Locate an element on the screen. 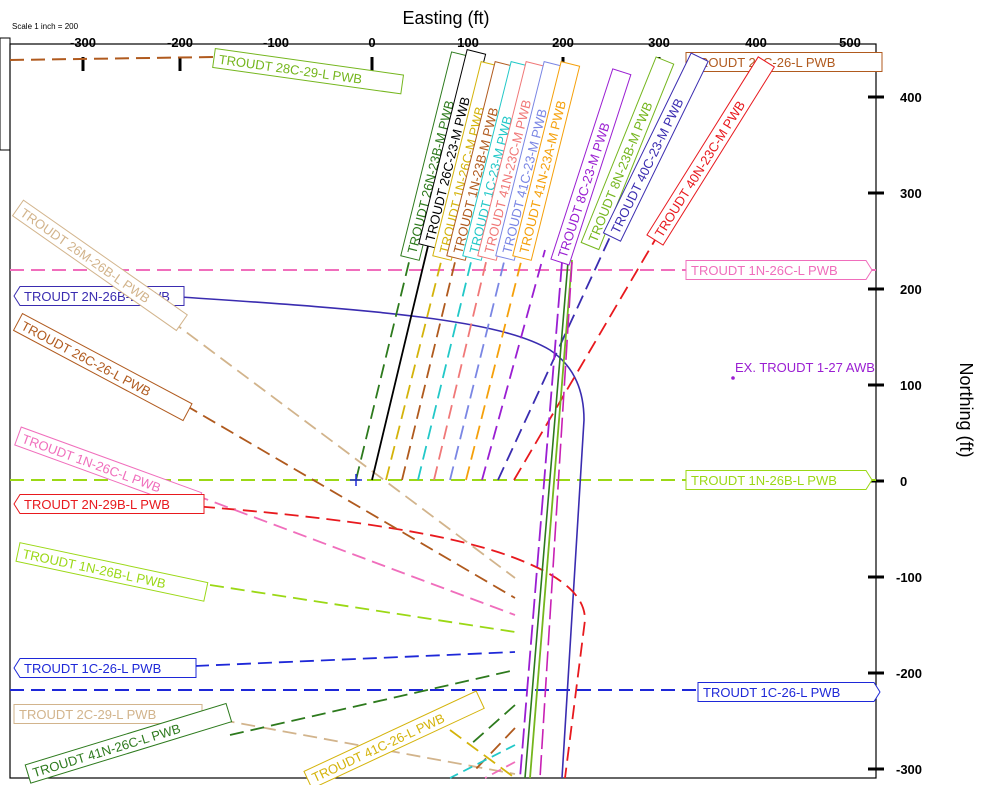 The height and width of the screenshot is (785, 982). path-1c23m is located at coordinates (445, 369).